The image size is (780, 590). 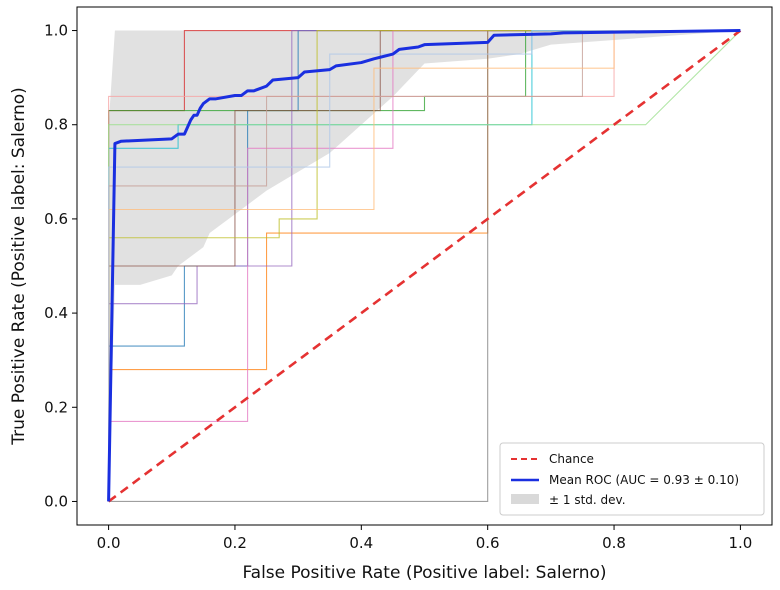 What do you see at coordinates (56, 501) in the screenshot?
I see `y-tick-label: 0.0` at bounding box center [56, 501].